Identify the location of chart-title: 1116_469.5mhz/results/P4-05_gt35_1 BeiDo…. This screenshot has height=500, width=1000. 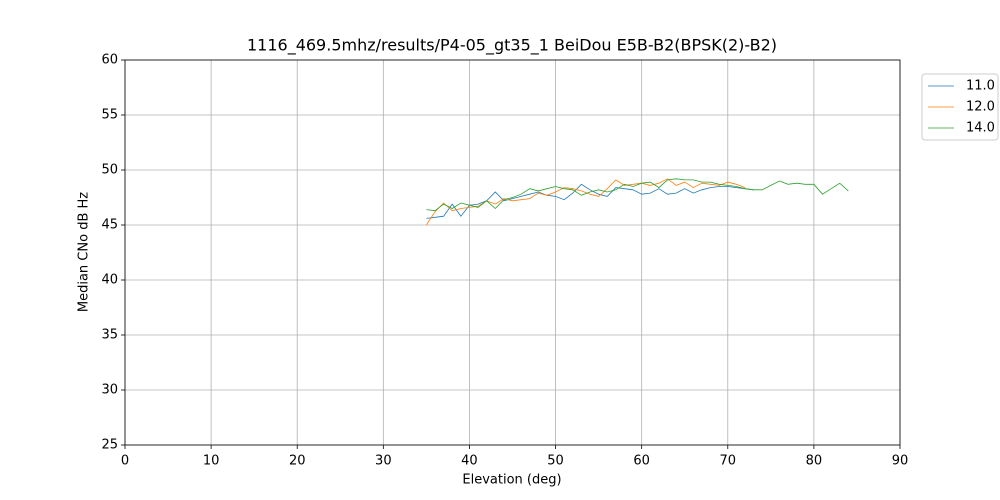
(512, 46).